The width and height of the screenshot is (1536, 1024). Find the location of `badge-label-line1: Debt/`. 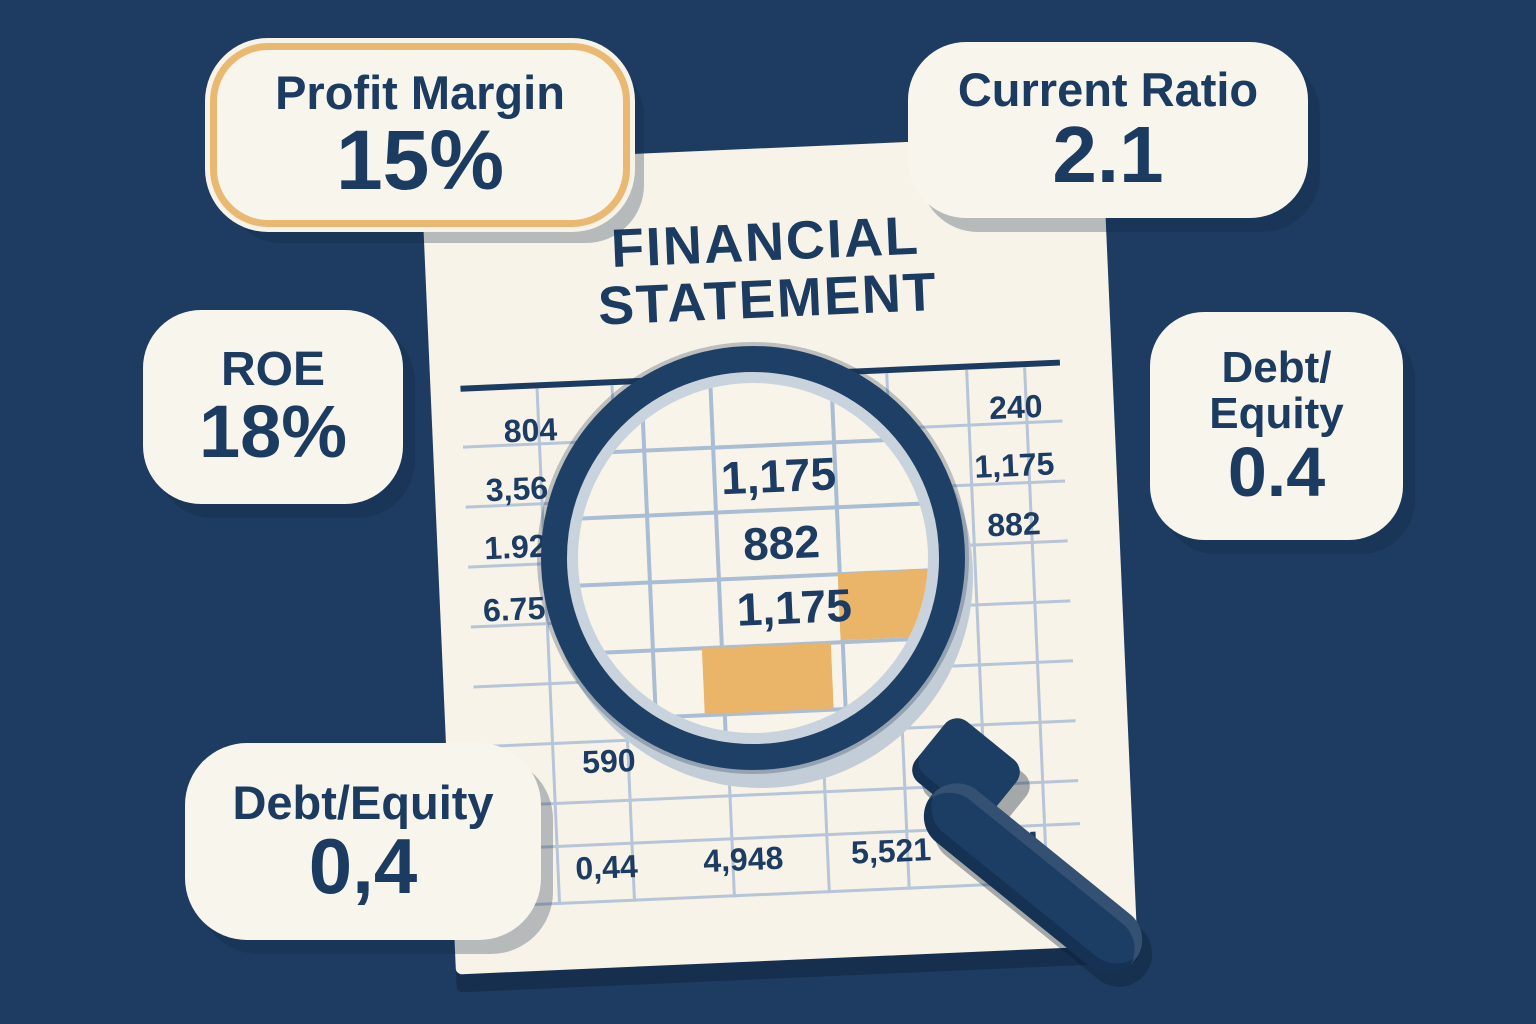

badge-label-line1: Debt/ is located at coordinates (1276, 367).